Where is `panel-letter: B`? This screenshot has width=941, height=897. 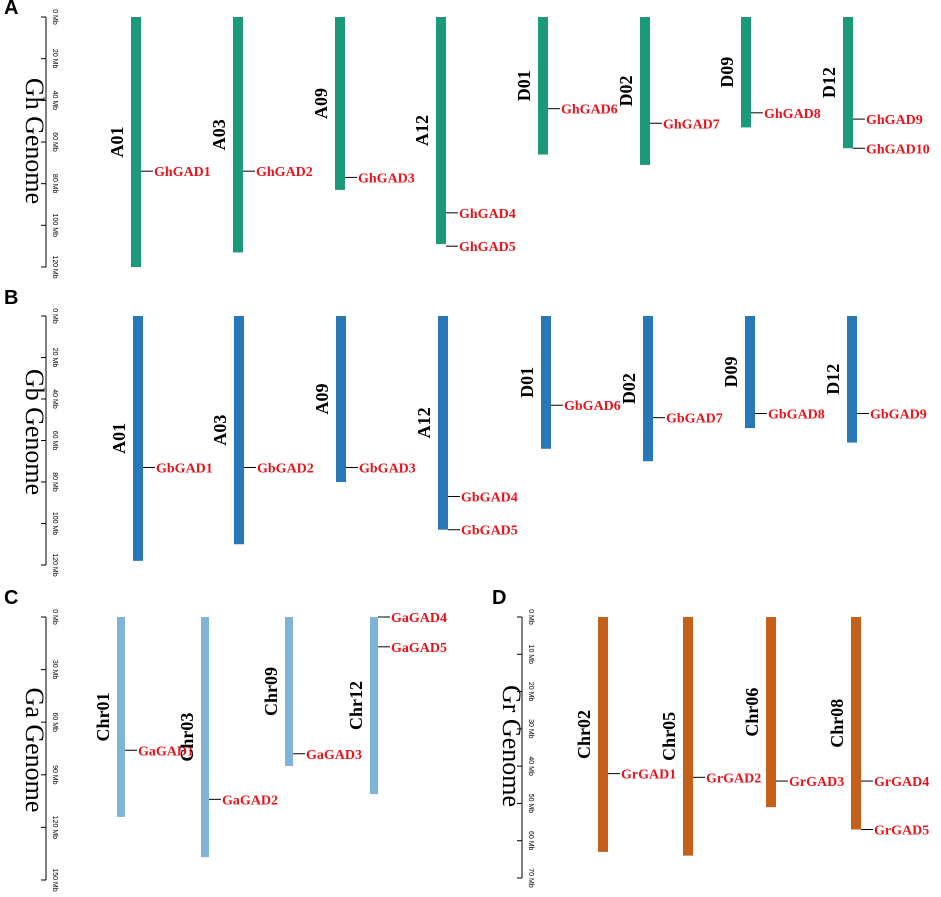 panel-letter: B is located at coordinates (11, 298).